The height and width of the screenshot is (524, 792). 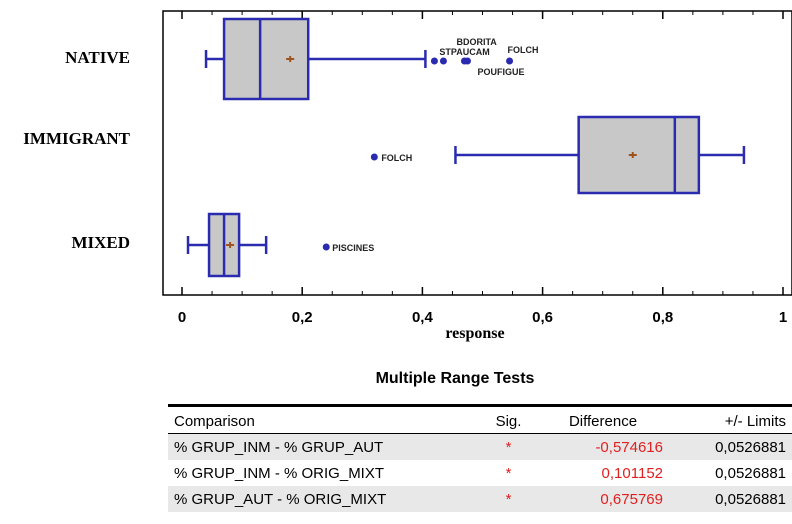 I want to click on header-limits: +/- Limits, so click(x=730, y=419).